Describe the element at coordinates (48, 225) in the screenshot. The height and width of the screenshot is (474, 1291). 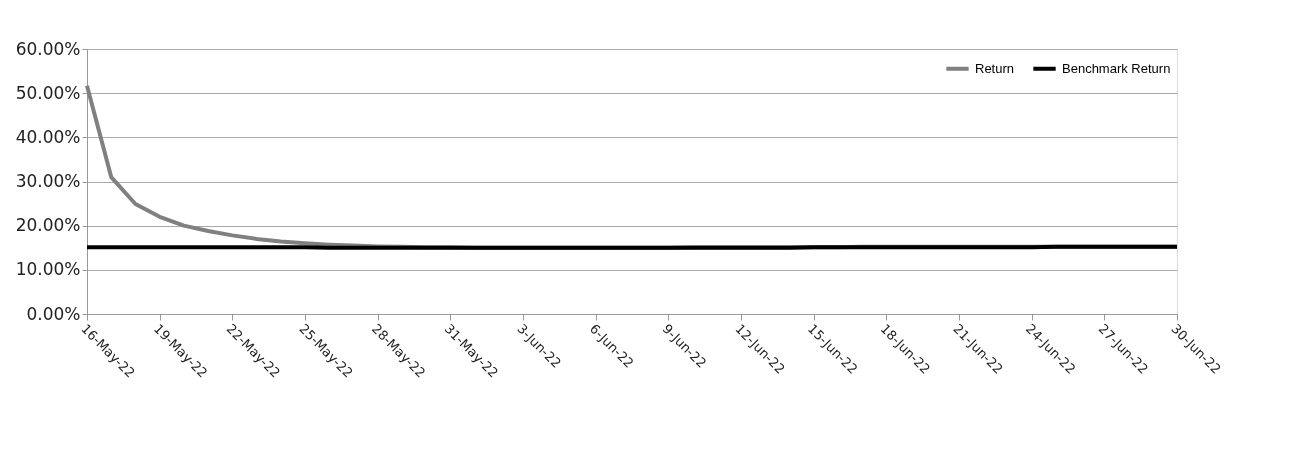
I see `y-tick-label: 20.00%` at that location.